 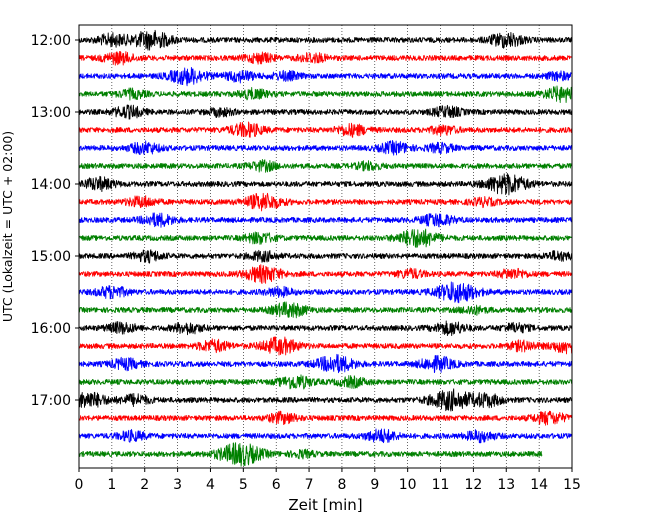 What do you see at coordinates (325, 505) in the screenshot?
I see `x-axis-label: Zeit [min]` at bounding box center [325, 505].